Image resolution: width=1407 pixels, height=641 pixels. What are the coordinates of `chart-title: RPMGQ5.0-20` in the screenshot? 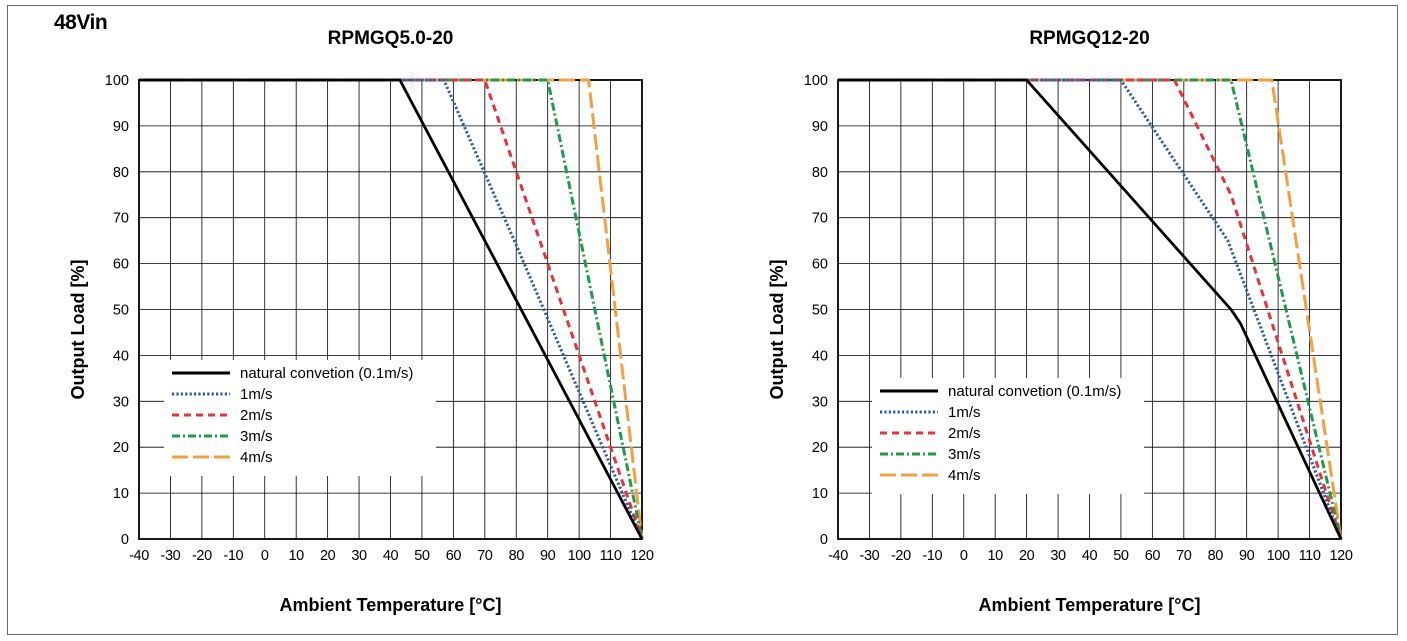 It's located at (391, 38).